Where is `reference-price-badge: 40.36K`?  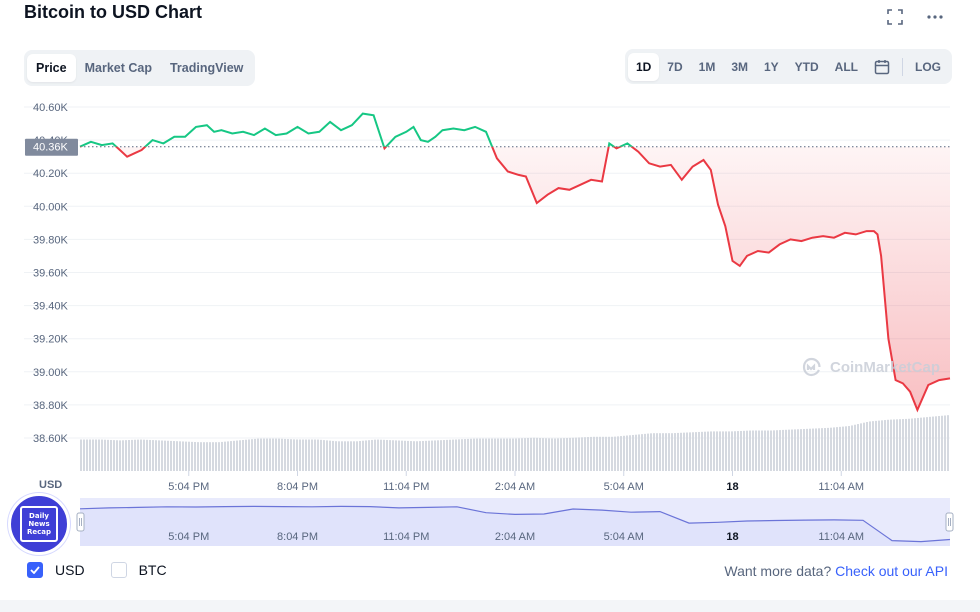
reference-price-badge: 40.36K is located at coordinates (51, 147).